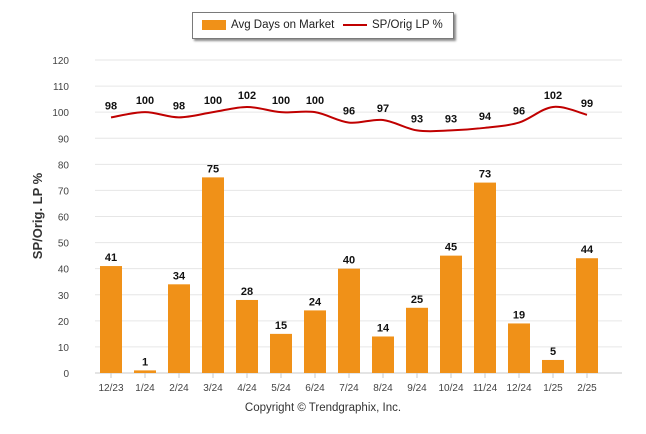  I want to click on bar-value-label: 44, so click(587, 250).